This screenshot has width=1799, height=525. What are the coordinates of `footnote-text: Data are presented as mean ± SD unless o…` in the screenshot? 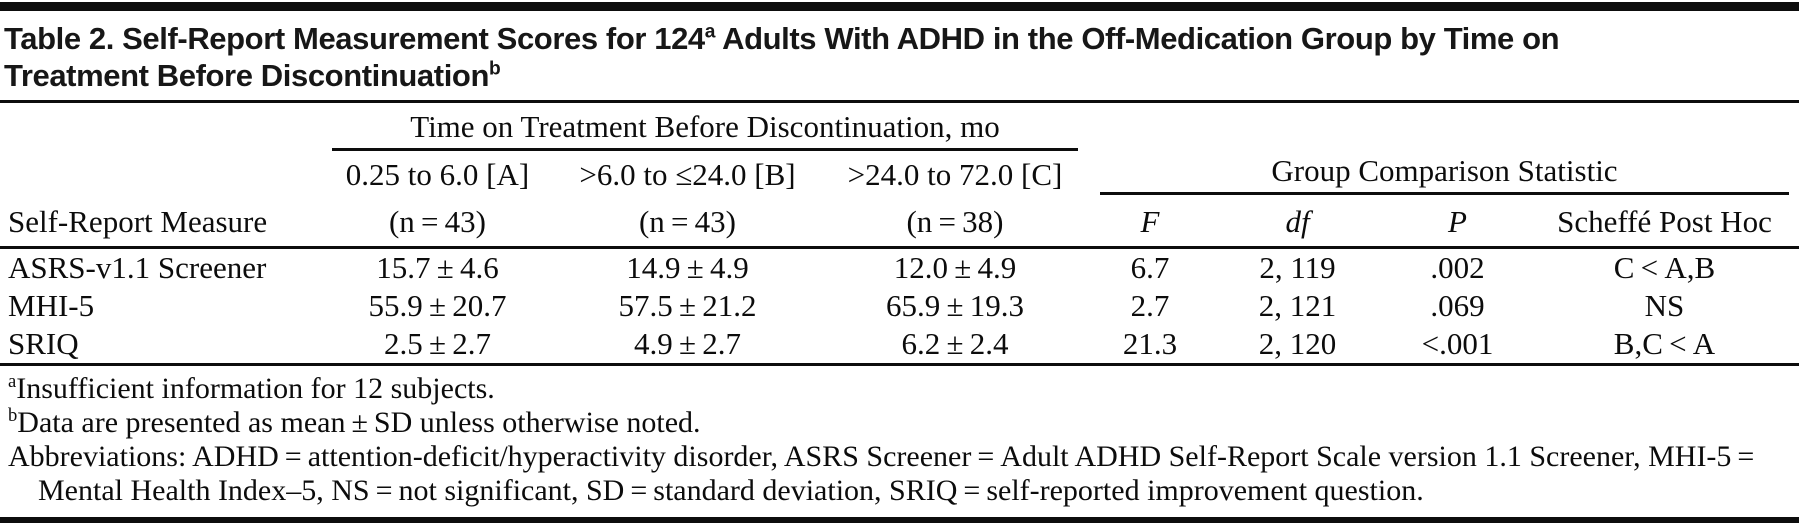 It's located at (359, 422).